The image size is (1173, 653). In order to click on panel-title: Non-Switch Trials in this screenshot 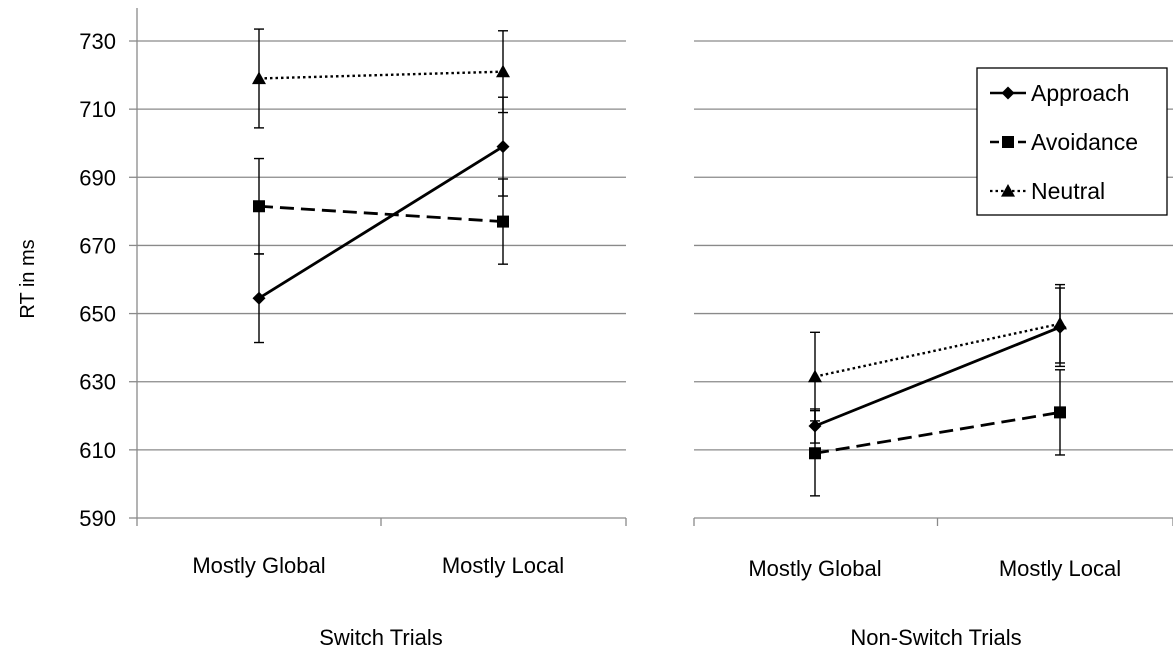, I will do `click(935, 637)`.